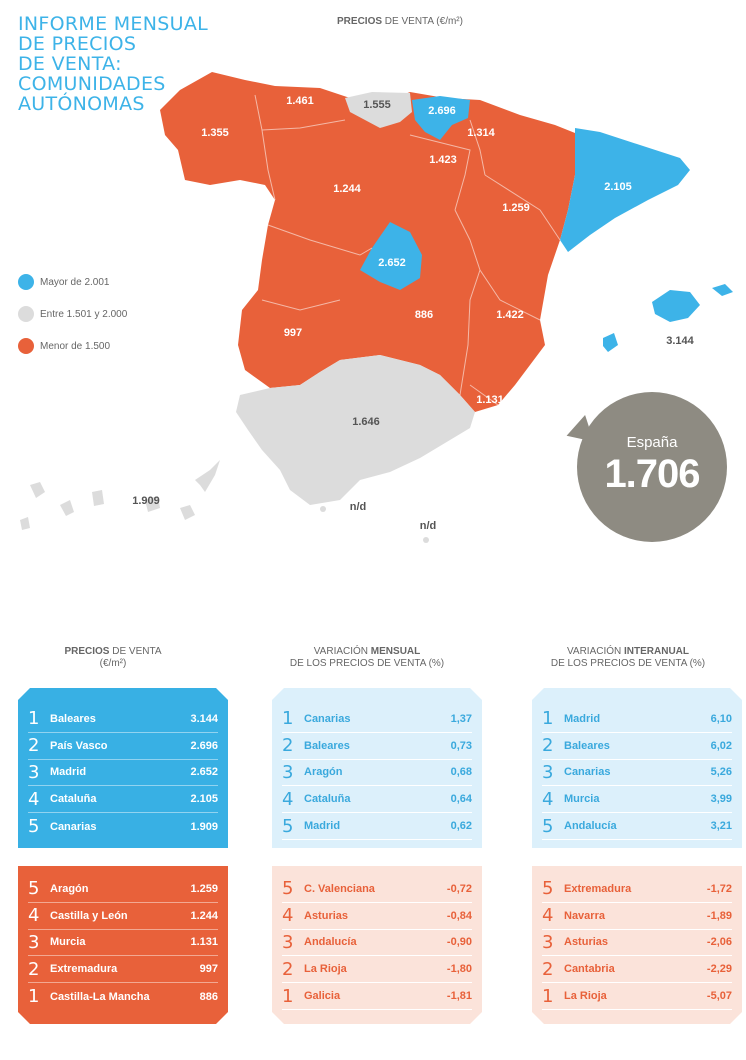  I want to click on region-name: Navarra, so click(584, 915).